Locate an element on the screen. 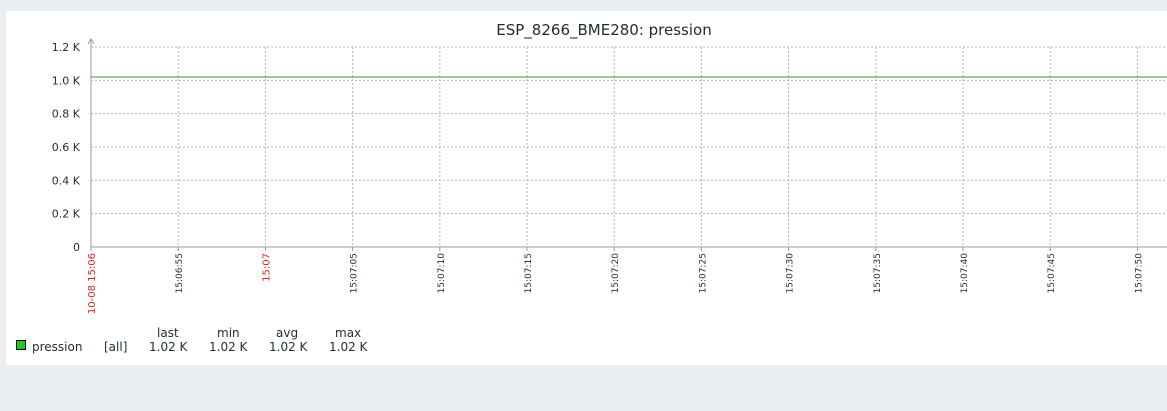 The width and height of the screenshot is (1167, 411). chart-title: ESP_8266_BME280: pression is located at coordinates (603, 30).